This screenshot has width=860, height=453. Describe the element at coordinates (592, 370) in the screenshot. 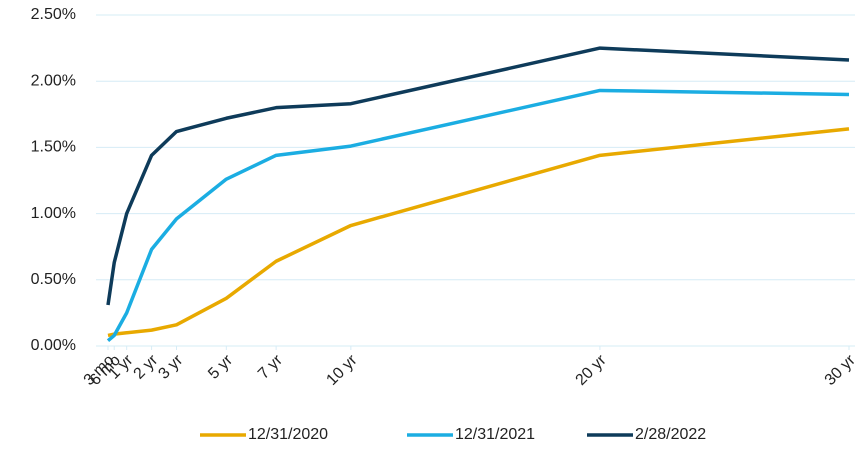

I see `x-tick-label: 20 yr` at that location.